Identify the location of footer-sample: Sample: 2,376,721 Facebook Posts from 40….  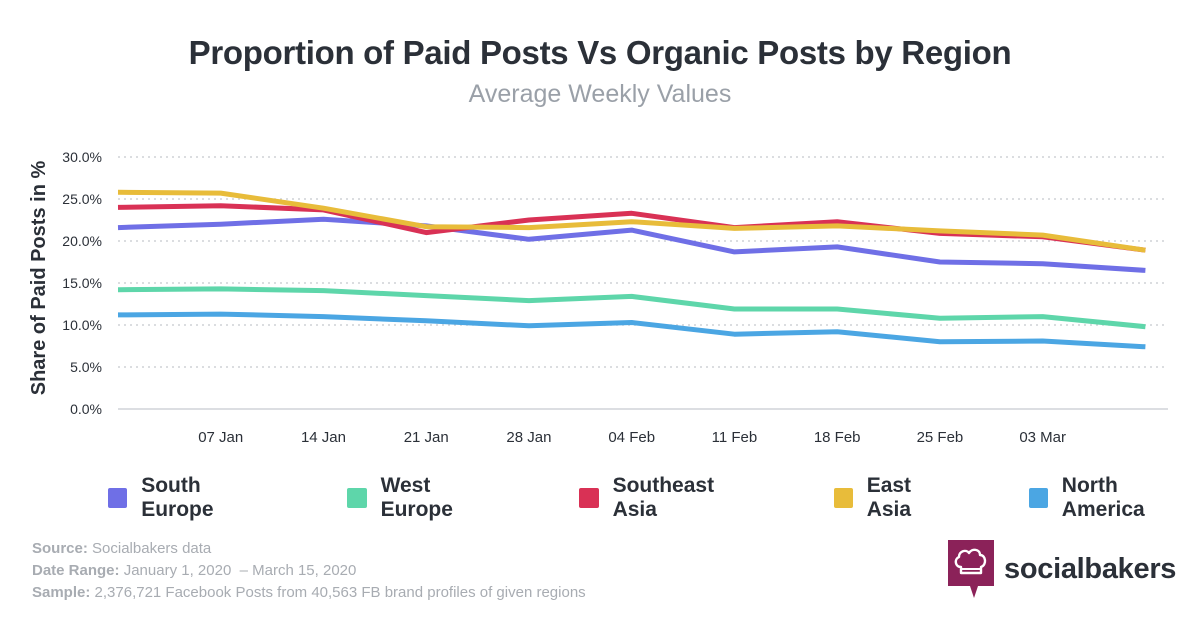
(309, 593).